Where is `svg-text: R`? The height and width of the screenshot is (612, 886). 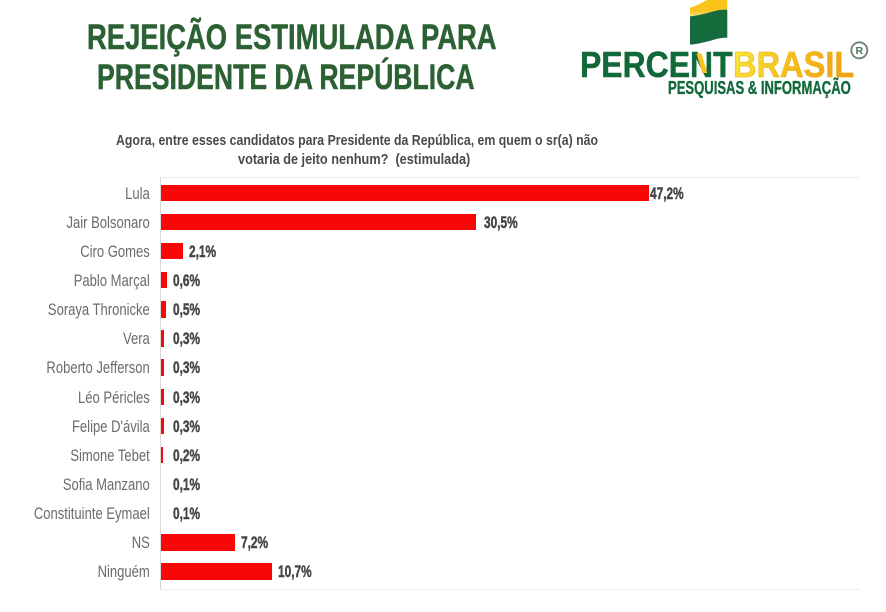 svg-text: R is located at coordinates (860, 51).